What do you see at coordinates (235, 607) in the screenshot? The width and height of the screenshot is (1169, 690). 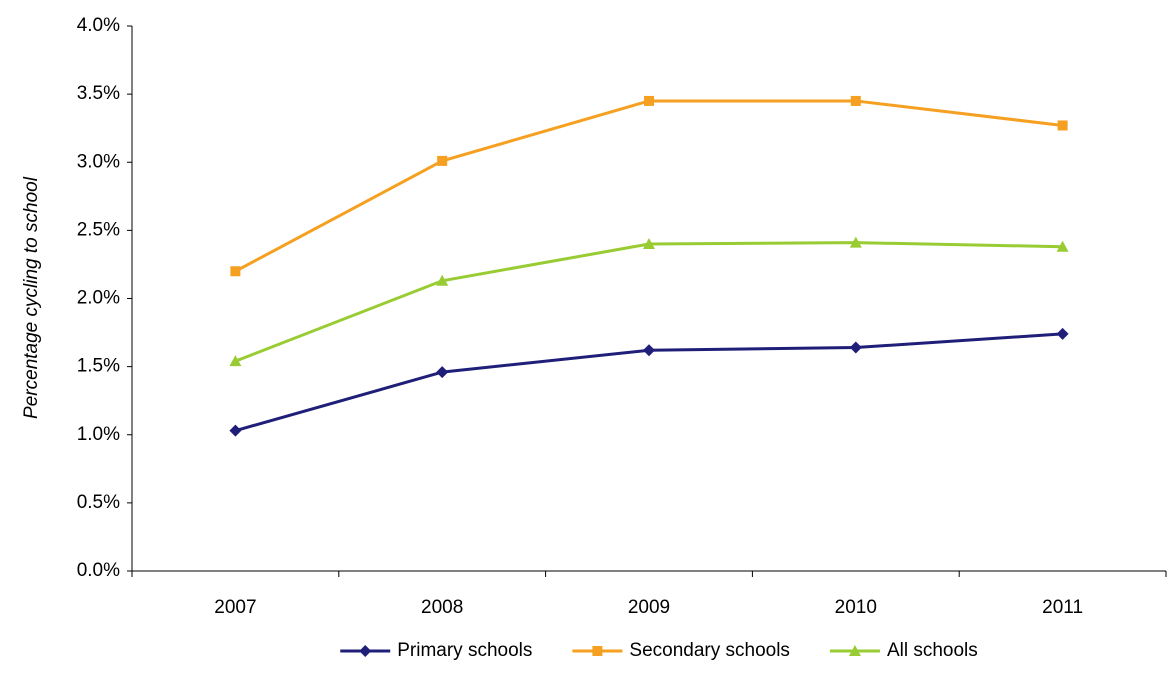 I see `x-tick-label: 2007` at bounding box center [235, 607].